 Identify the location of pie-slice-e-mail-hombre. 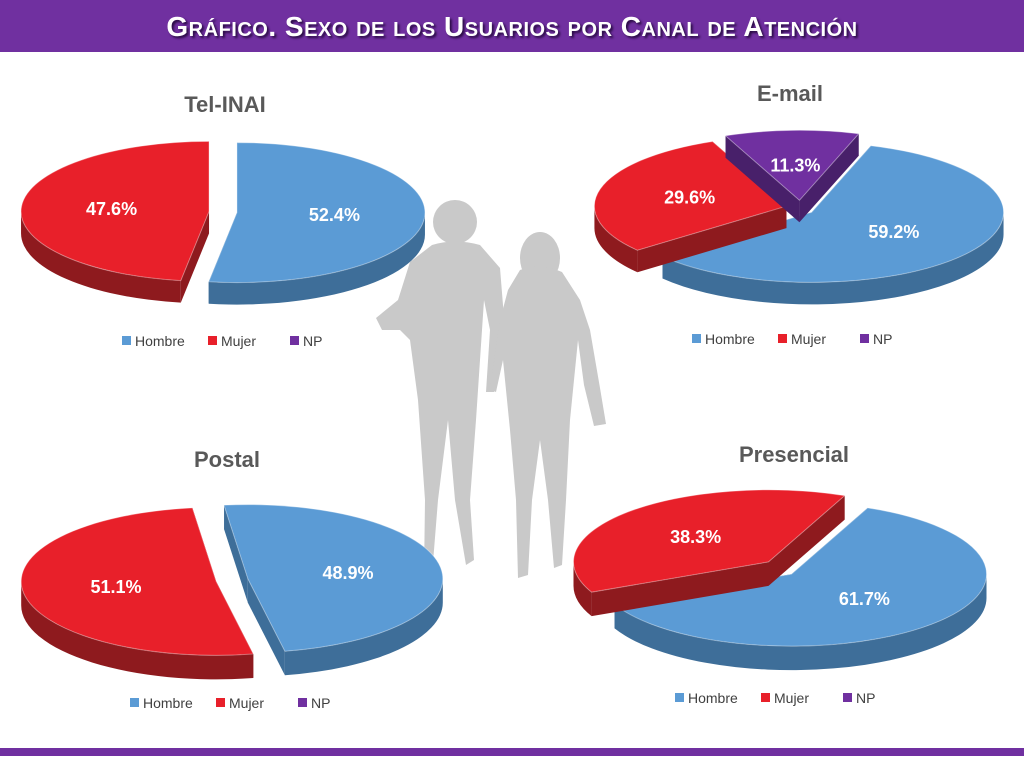
(833, 225).